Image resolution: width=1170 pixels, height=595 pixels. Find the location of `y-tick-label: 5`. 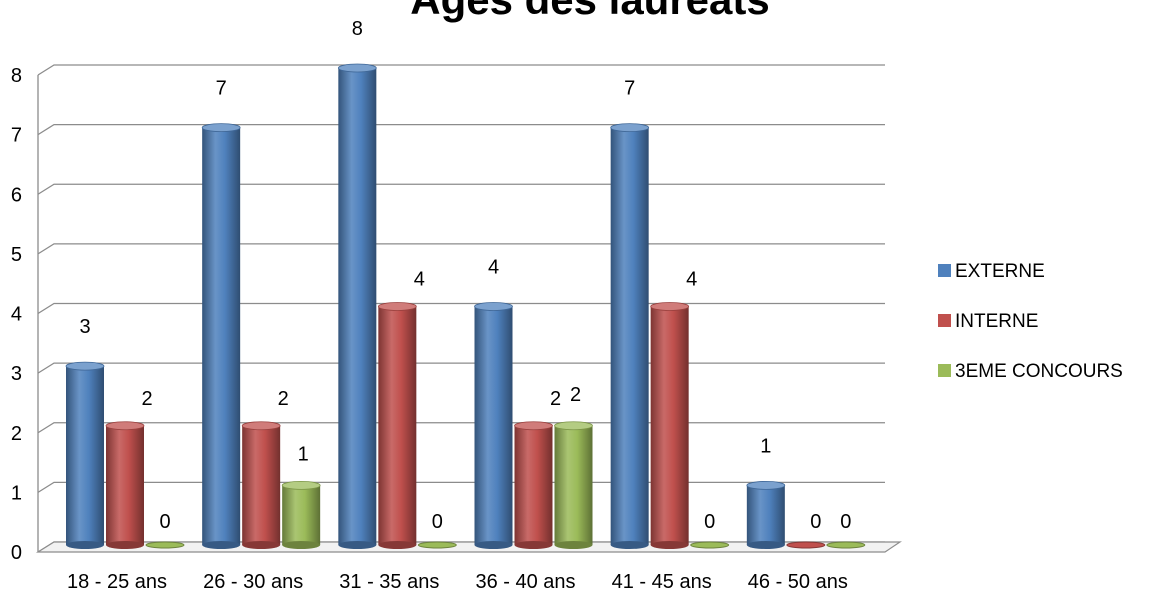

y-tick-label: 5 is located at coordinates (16, 255).